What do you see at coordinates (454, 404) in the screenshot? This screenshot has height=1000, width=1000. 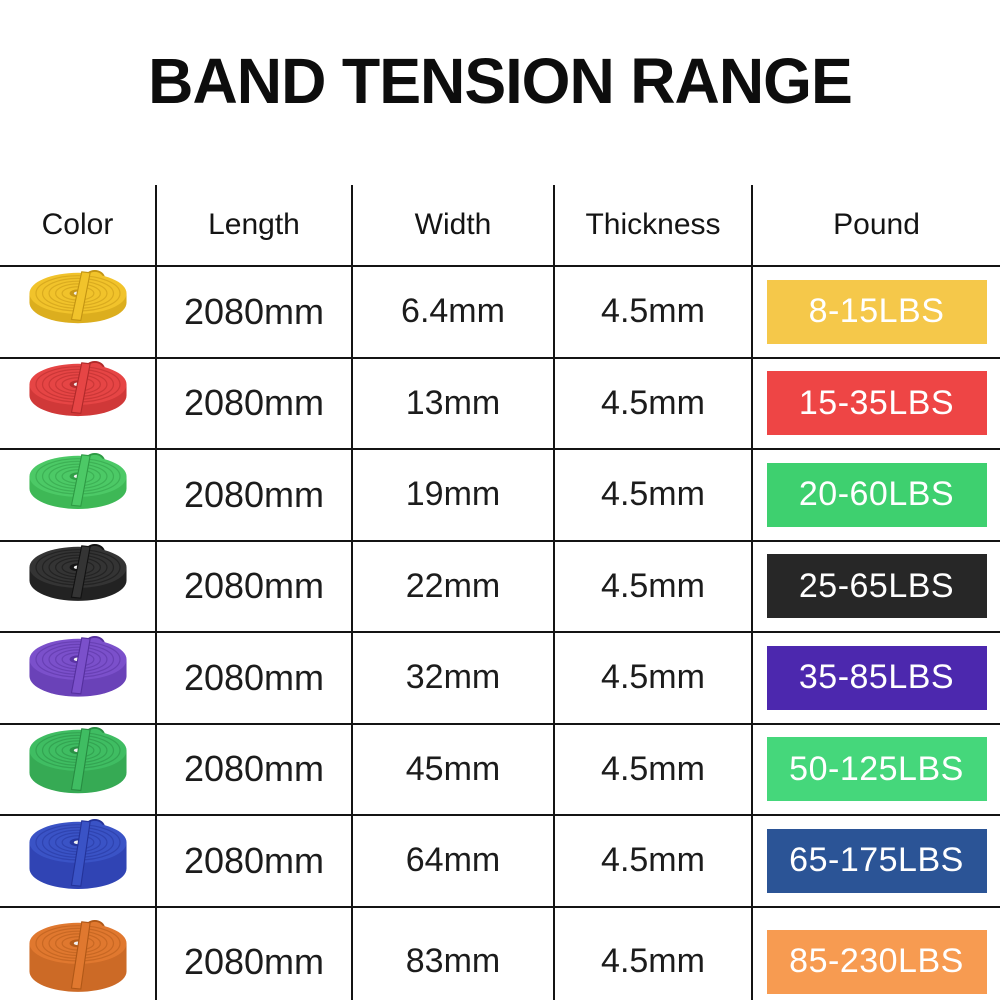 I see `width-cell: 13mm` at bounding box center [454, 404].